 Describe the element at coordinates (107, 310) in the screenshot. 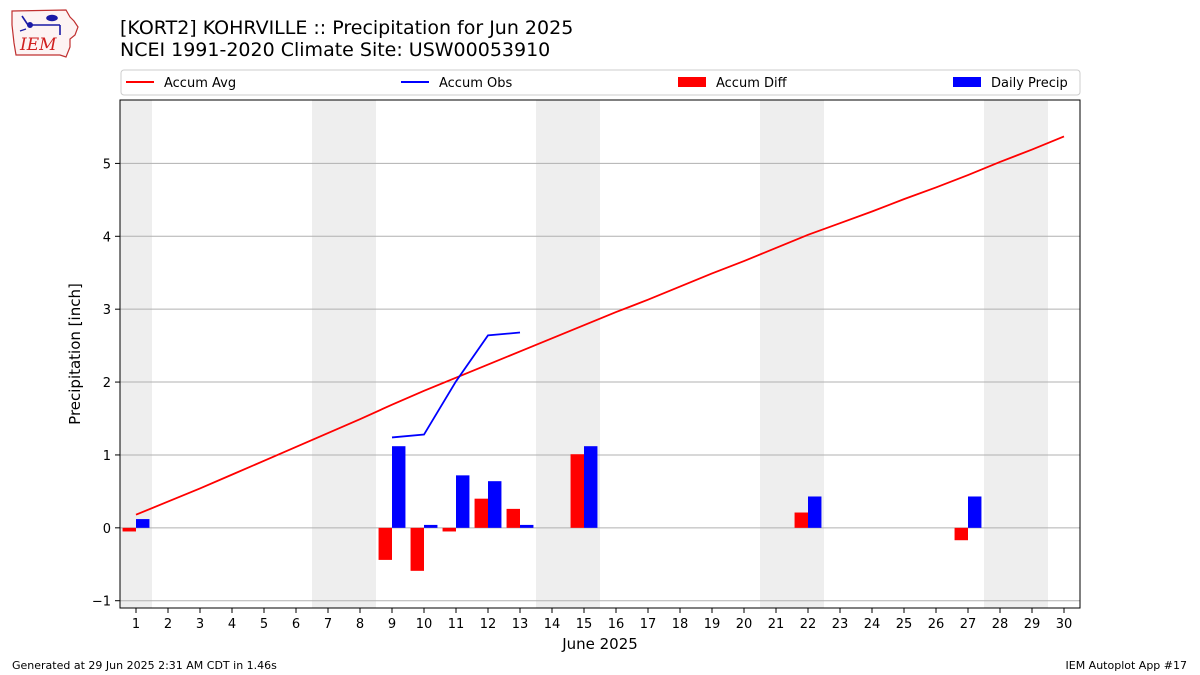

I see `y-tick-label: 3` at that location.